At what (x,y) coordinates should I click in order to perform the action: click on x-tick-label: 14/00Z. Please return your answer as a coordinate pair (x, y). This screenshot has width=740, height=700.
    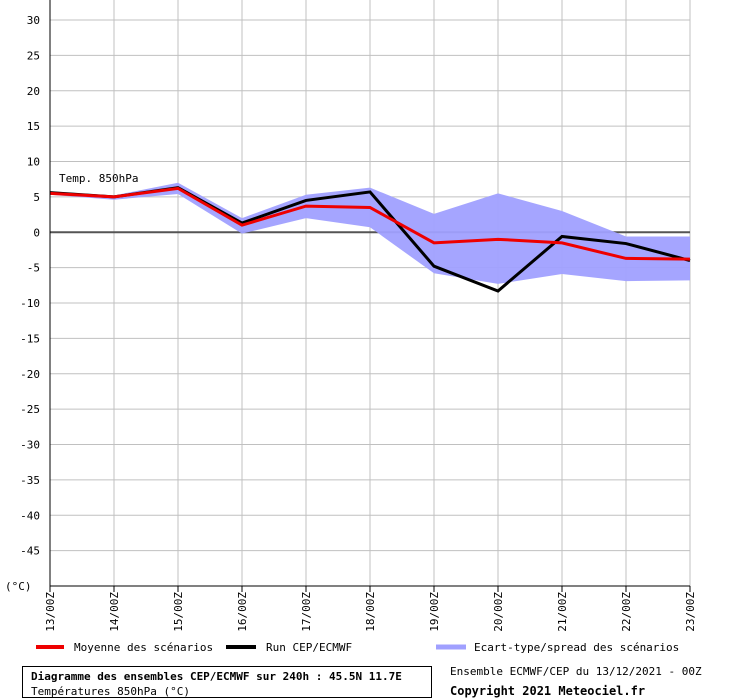
    Looking at the image, I should click on (114, 612).